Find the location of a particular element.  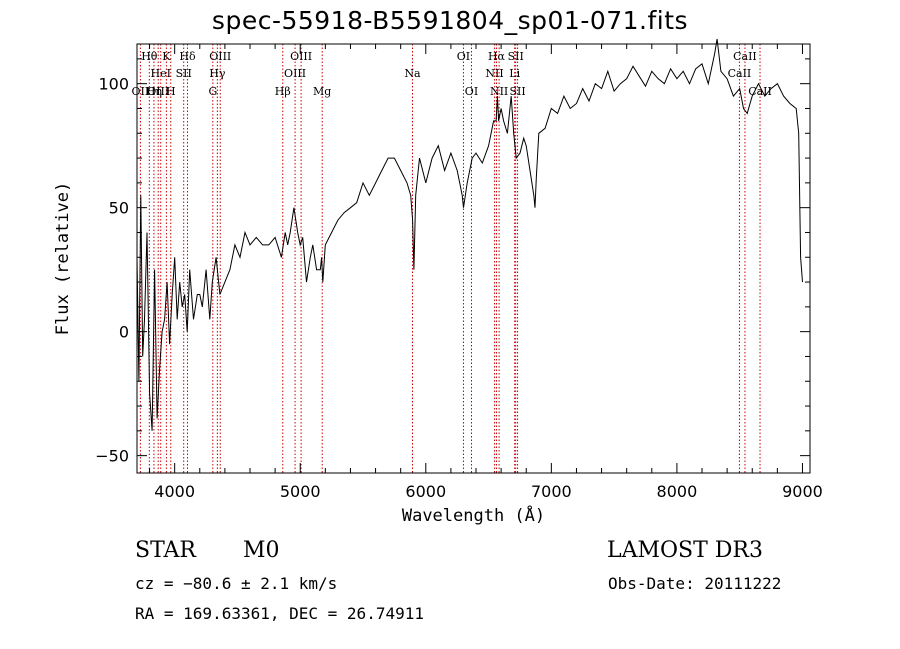

object-type: STAR is located at coordinates (165, 550).